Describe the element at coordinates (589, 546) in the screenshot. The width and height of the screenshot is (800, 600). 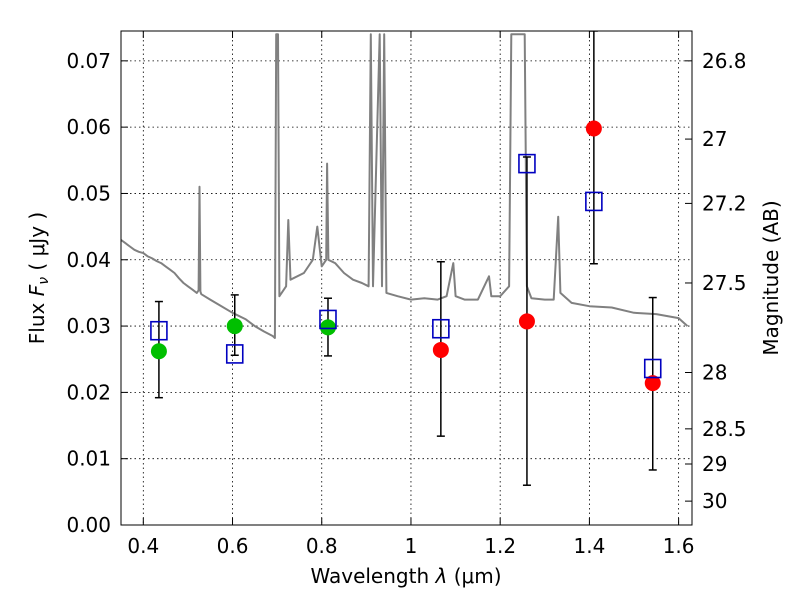
I see `x-tick-label: 1.4` at that location.